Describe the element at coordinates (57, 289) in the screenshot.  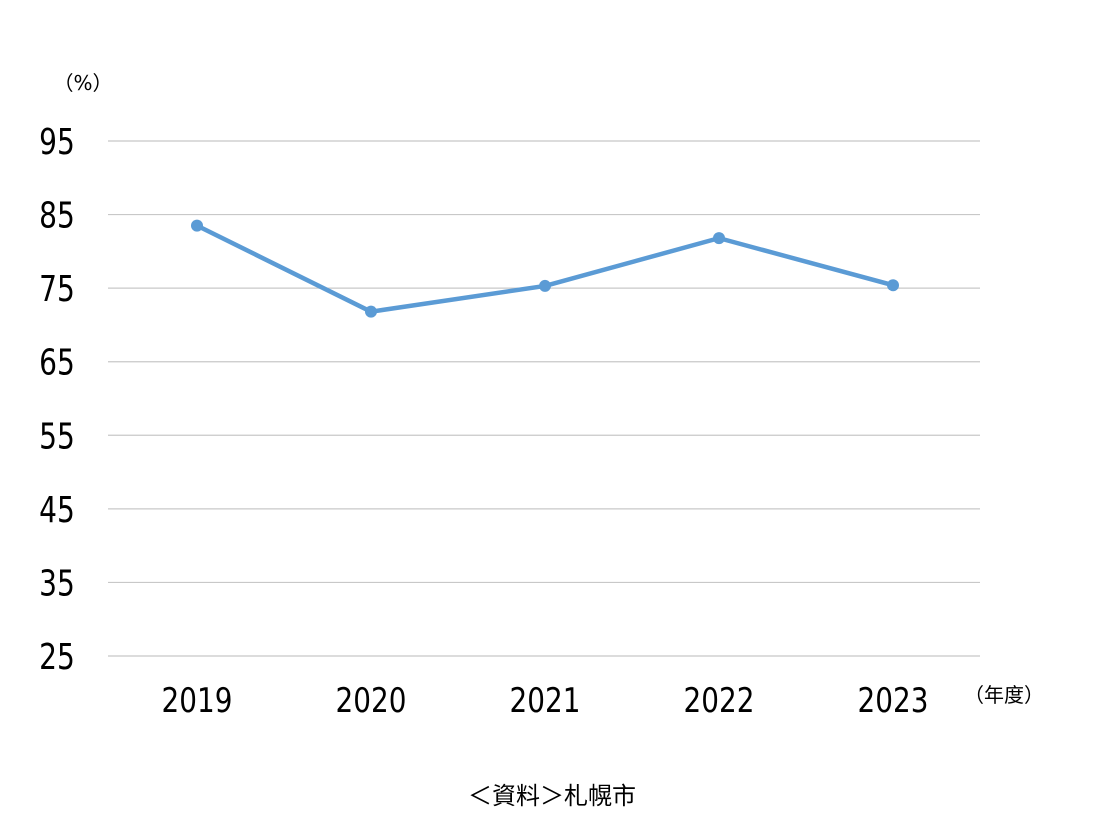
I see `y-tick-label: 75` at that location.